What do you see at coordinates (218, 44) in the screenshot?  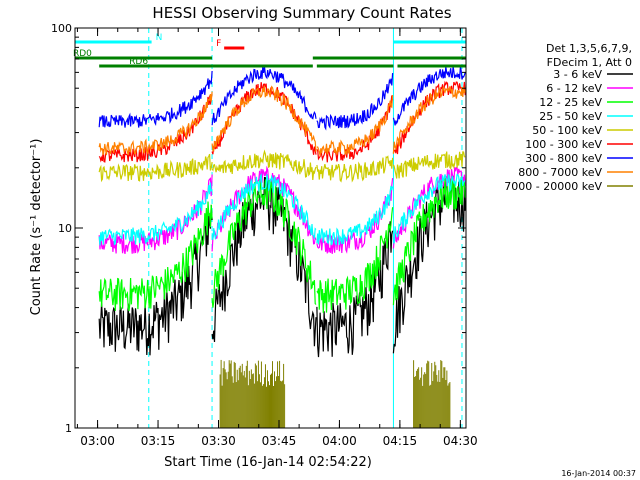 I see `flag-f-label: F` at bounding box center [218, 44].